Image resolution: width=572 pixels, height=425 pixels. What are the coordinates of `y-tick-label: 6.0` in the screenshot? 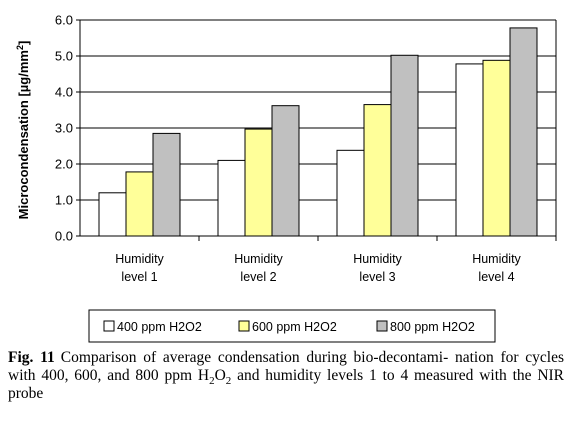 It's located at (64, 20).